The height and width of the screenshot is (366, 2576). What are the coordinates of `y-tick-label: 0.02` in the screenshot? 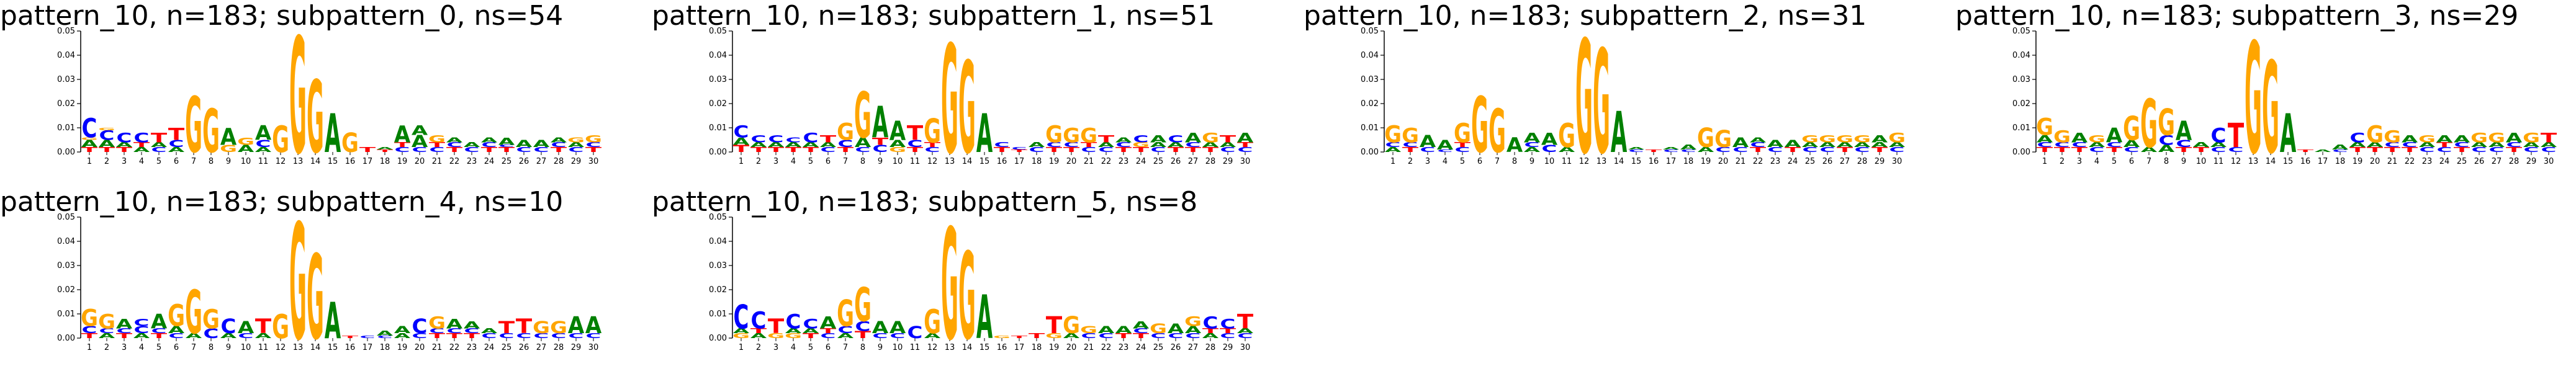 It's located at (1370, 104).